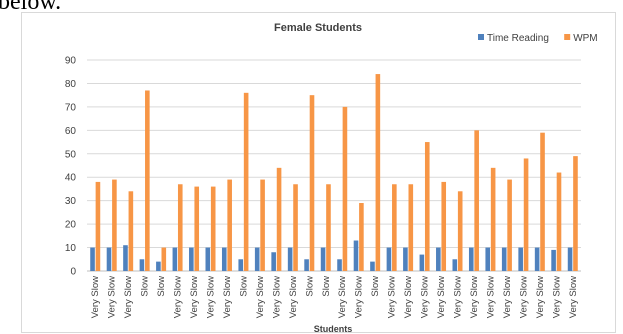 The image size is (623, 334). I want to click on legend-label-wpm: WPM, so click(585, 38).